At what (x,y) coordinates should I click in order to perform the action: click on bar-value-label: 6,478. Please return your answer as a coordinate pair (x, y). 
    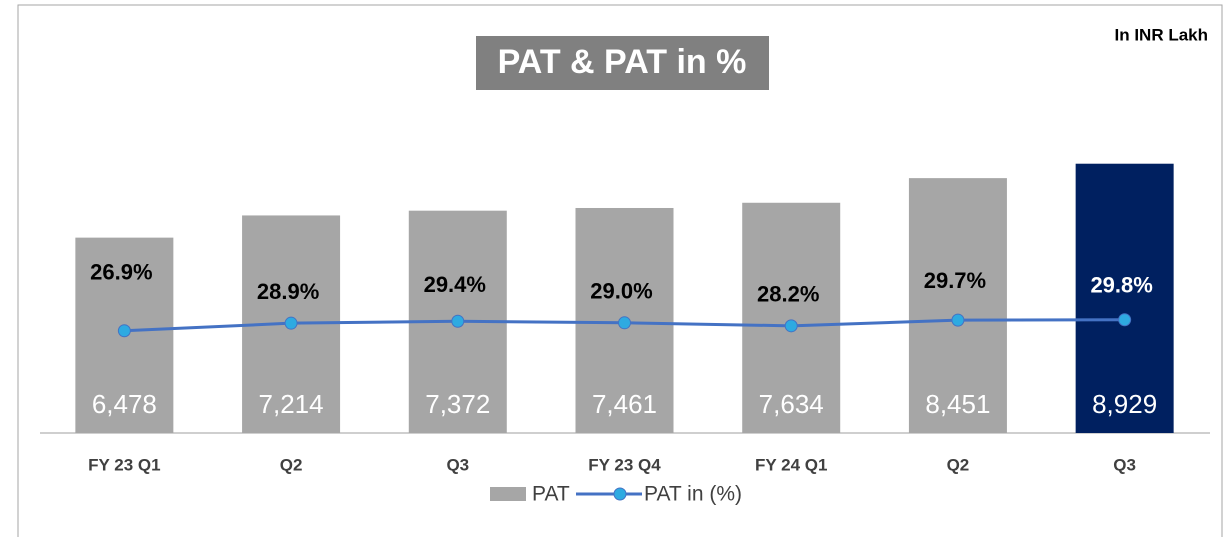
    Looking at the image, I should click on (124, 404).